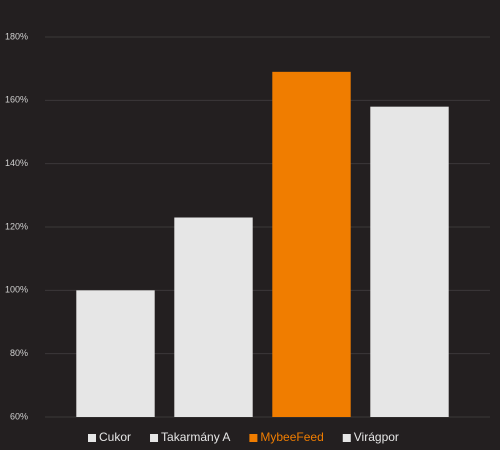 Image resolution: width=500 pixels, height=450 pixels. Describe the element at coordinates (195, 437) in the screenshot. I see `legend-label: Takarmány A` at that location.